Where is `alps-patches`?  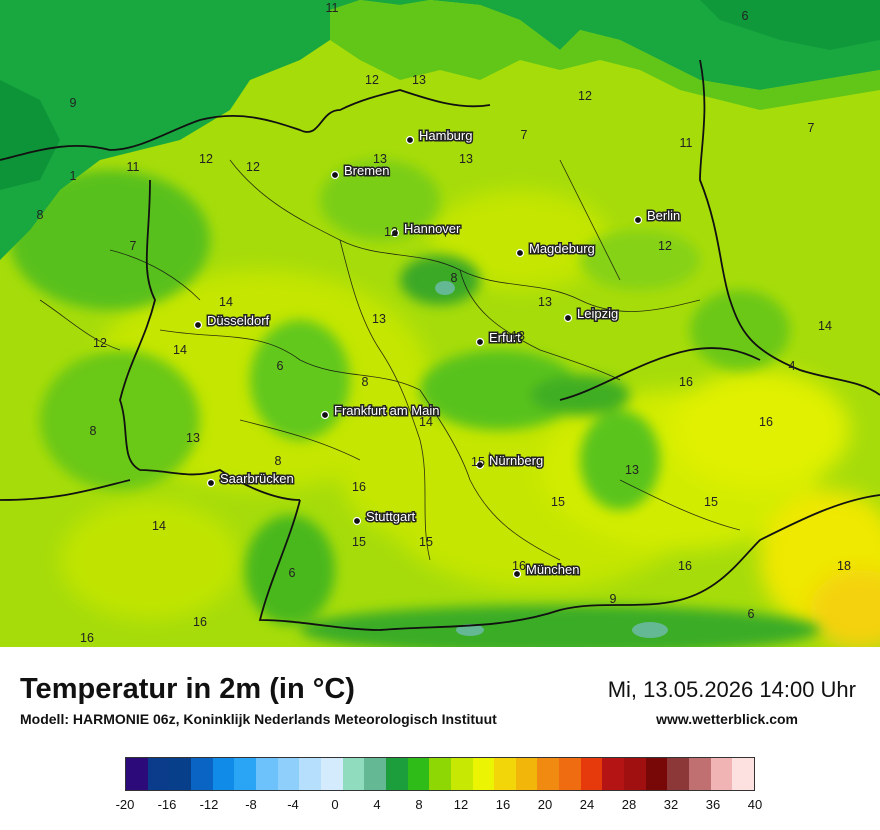 alps-patches is located at coordinates (551, 459).